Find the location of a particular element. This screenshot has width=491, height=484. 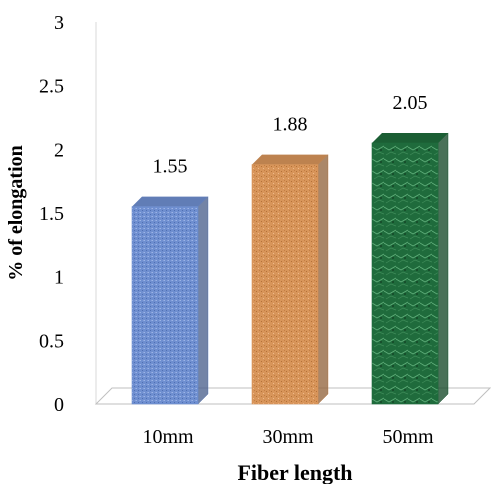

x-tick-labels: 10mm 30mm 50mm is located at coordinates (288, 437).